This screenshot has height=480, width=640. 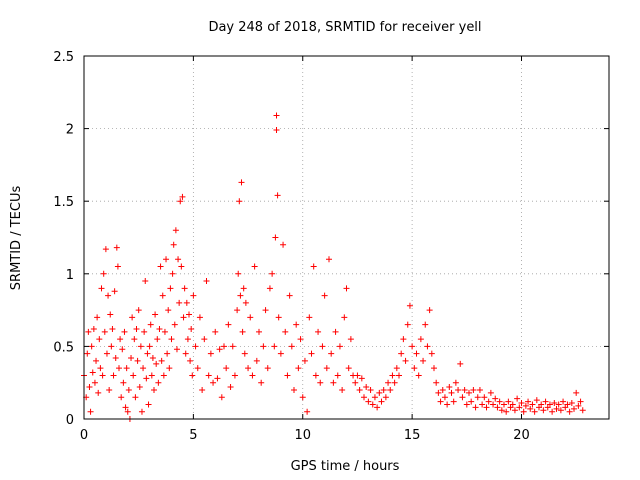 What do you see at coordinates (63, 202) in the screenshot?
I see `y-tick-label: 1.5` at bounding box center [63, 202].